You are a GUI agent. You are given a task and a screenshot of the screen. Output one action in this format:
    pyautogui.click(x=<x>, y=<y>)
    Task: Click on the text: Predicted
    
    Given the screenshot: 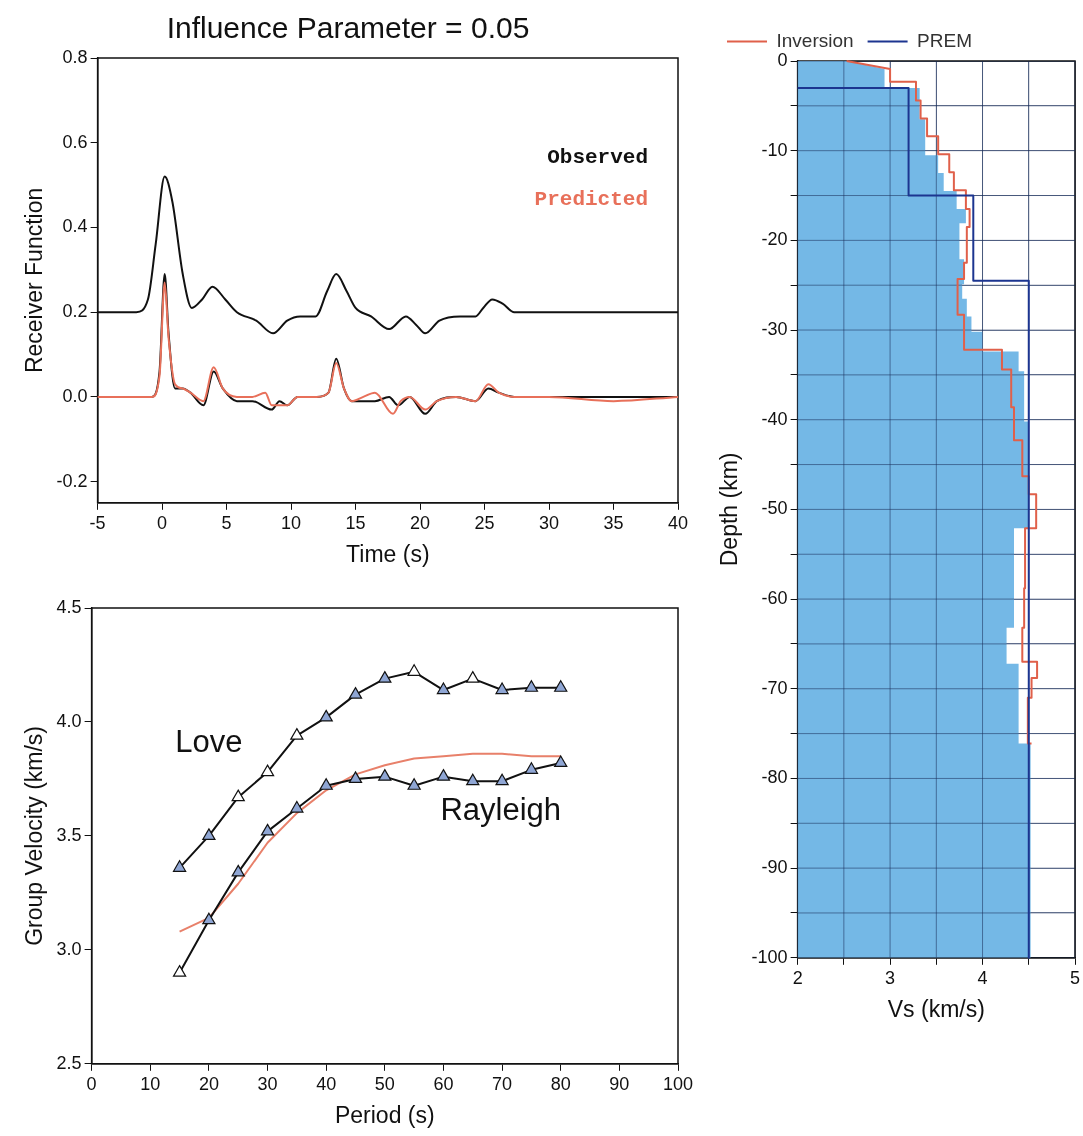 What is the action you would take?
    pyautogui.click(x=591, y=200)
    